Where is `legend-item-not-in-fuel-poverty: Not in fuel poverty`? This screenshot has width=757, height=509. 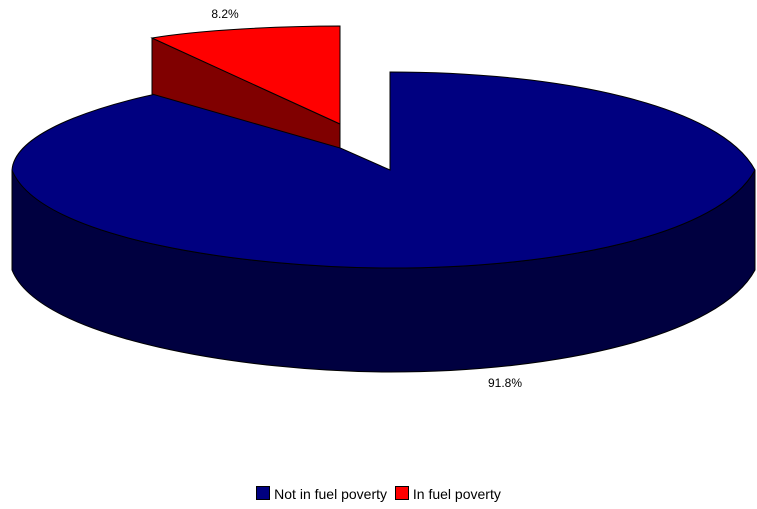
legend-item-not-in-fuel-poverty: Not in fuel poverty is located at coordinates (321, 494).